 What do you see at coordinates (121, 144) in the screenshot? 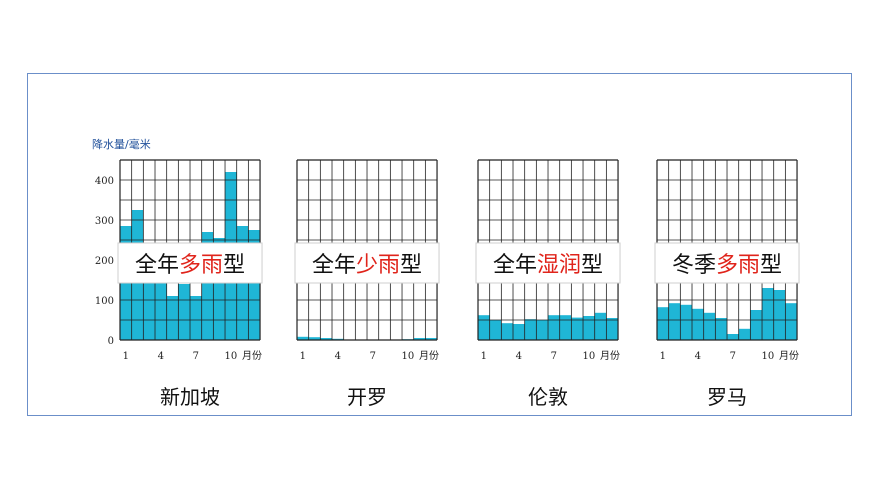
I see `y-axis-label: 降水量/毫米` at bounding box center [121, 144].